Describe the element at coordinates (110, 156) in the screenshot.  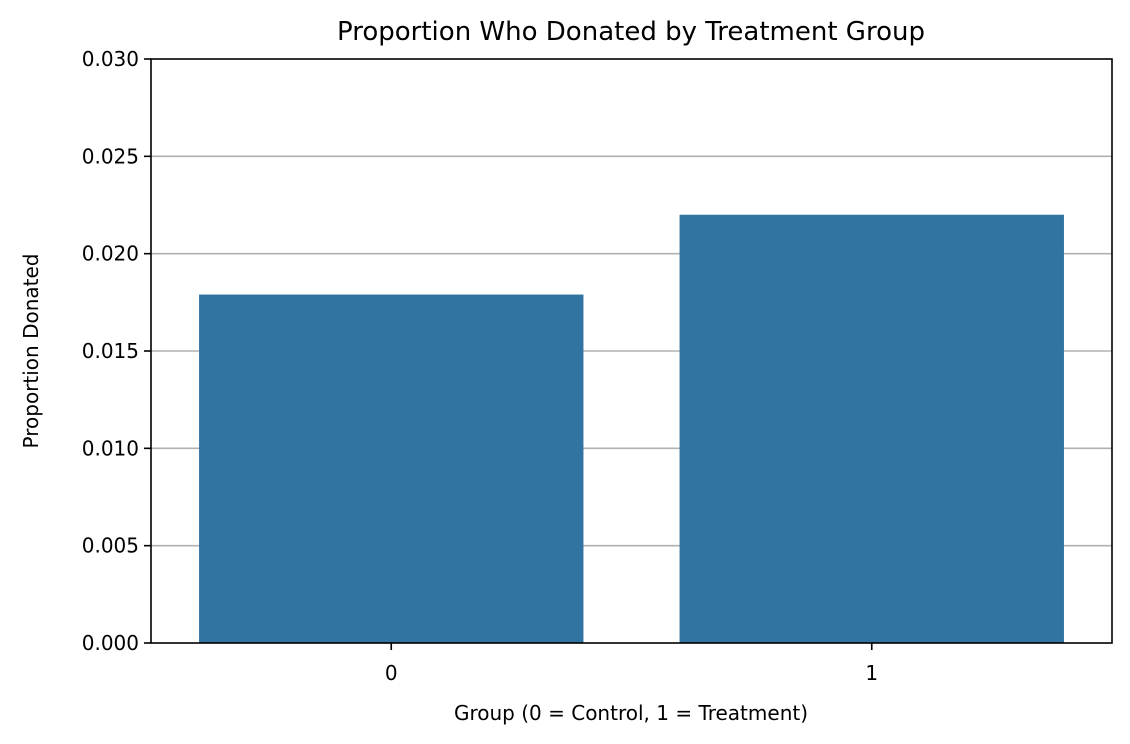
I see `y-tick-label: 0.025` at that location.